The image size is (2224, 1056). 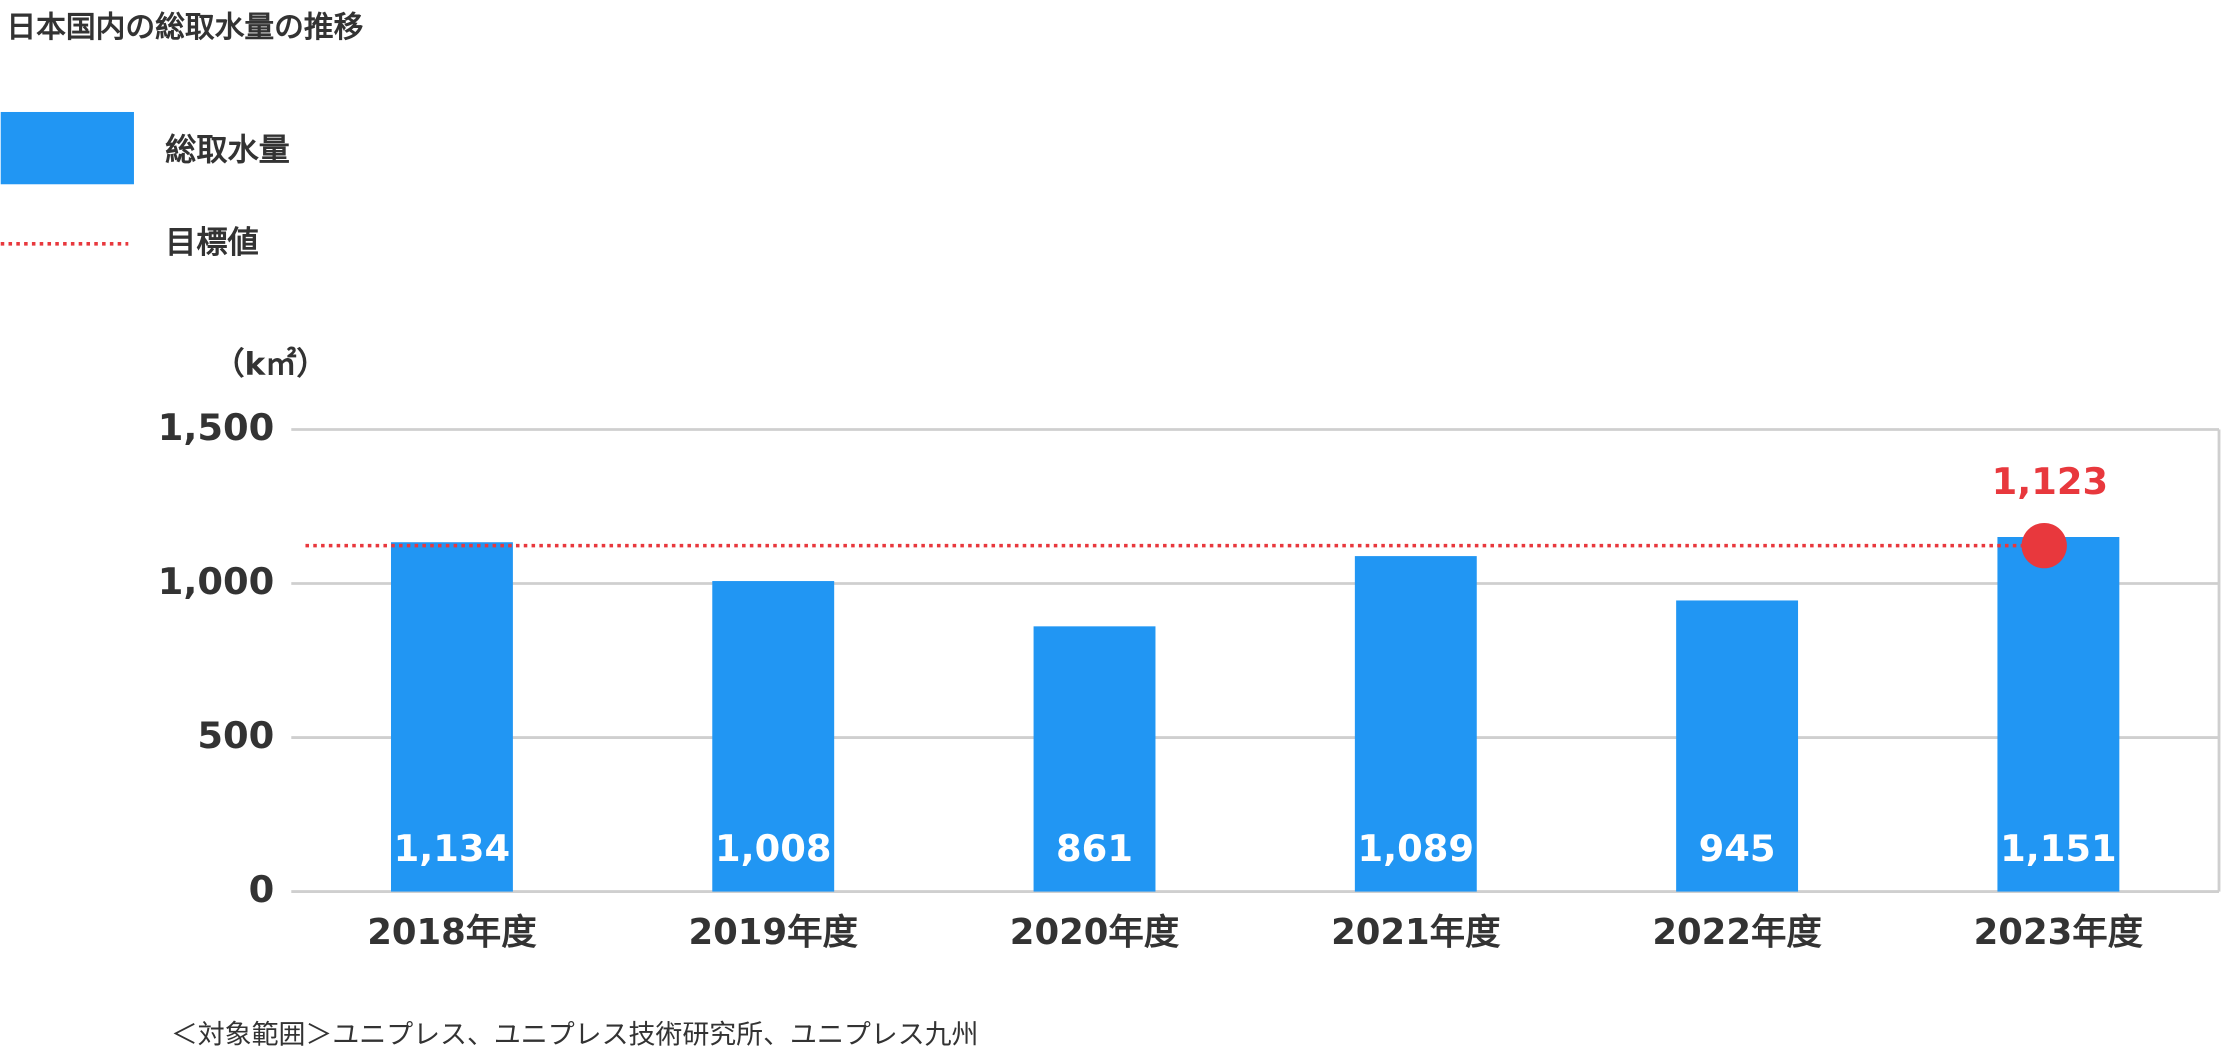 What do you see at coordinates (184, 27) in the screenshot?
I see `chart-title: 日本国内の総取水量の推移` at bounding box center [184, 27].